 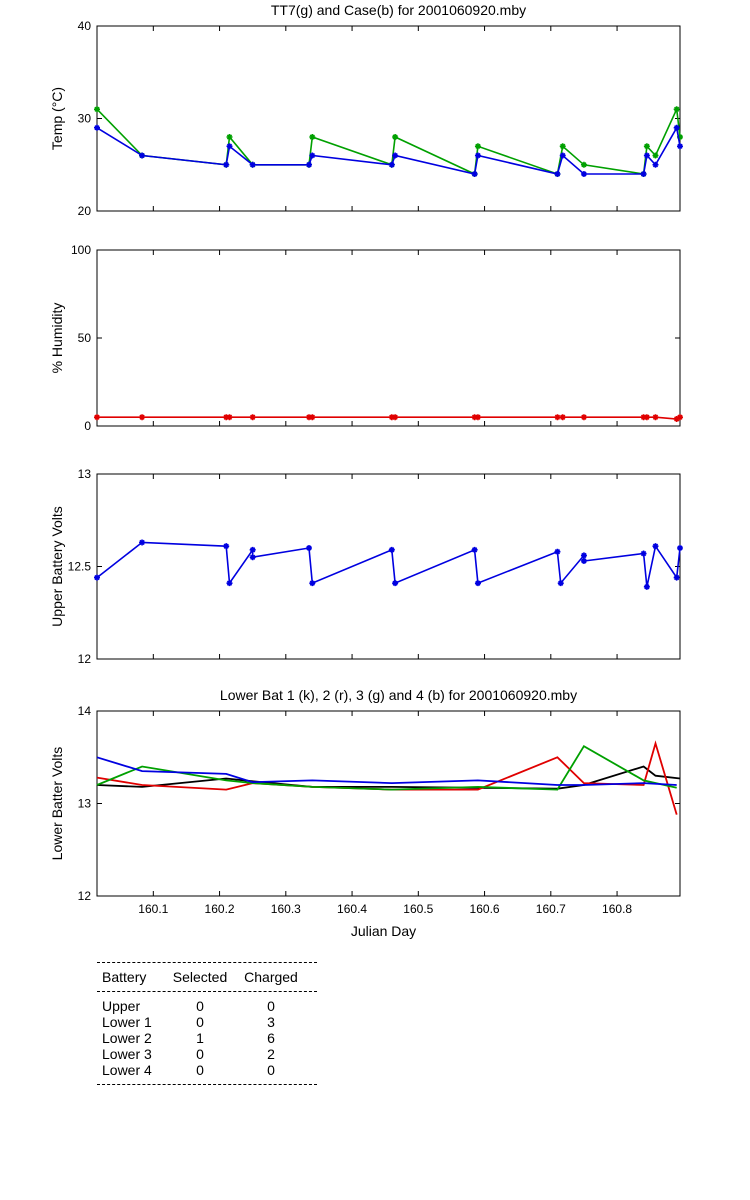 What do you see at coordinates (207, 991) in the screenshot?
I see `table-header-divider` at bounding box center [207, 991].